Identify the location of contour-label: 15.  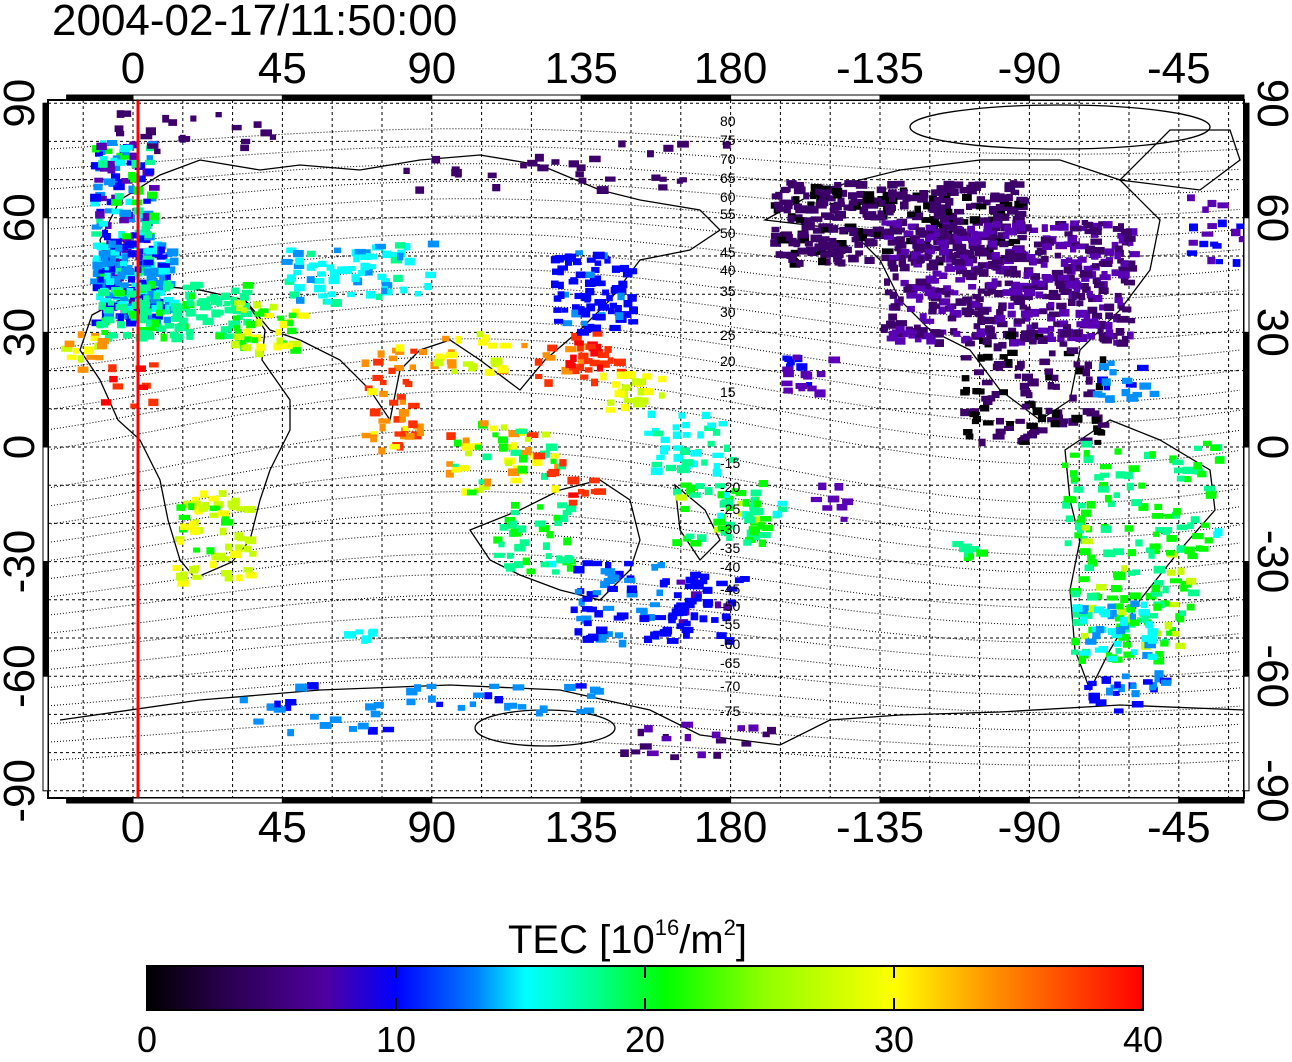
(728, 392).